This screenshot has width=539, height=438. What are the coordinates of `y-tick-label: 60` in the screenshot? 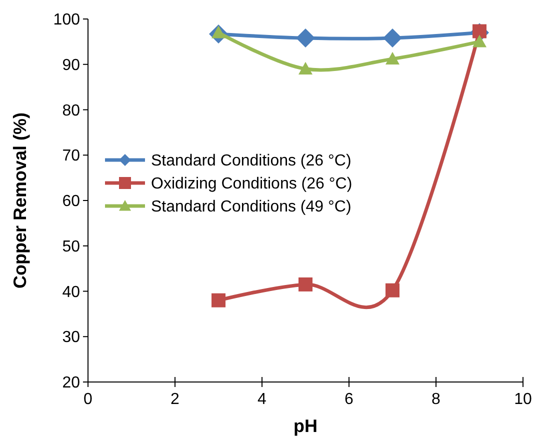 It's located at (71, 201).